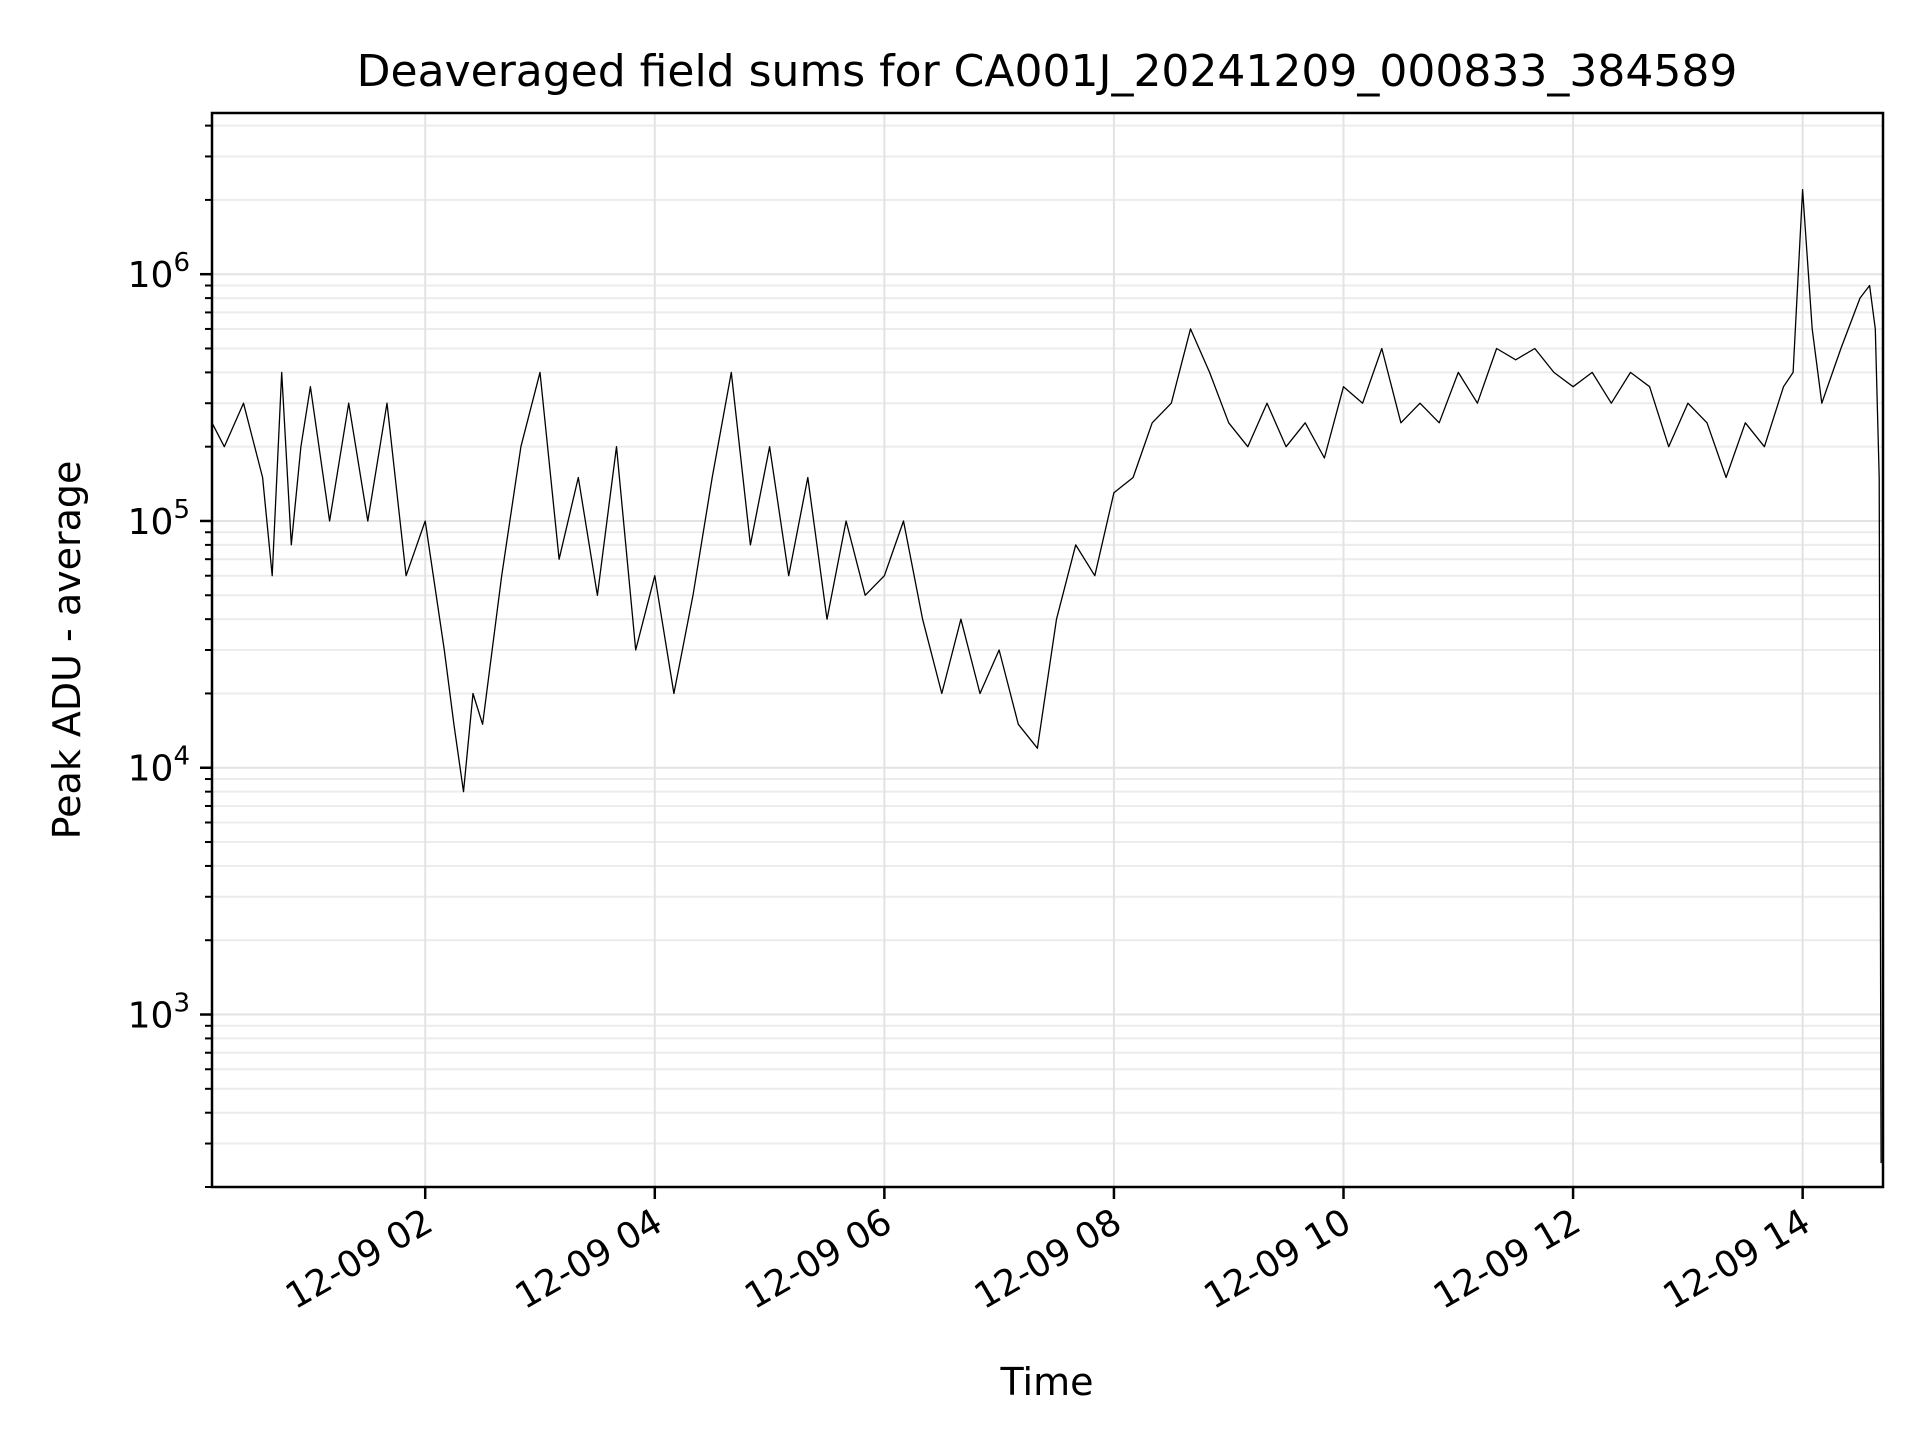 The image size is (1920, 1440). What do you see at coordinates (159, 272) in the screenshot?
I see `y-tick-label: 10⁶` at bounding box center [159, 272].